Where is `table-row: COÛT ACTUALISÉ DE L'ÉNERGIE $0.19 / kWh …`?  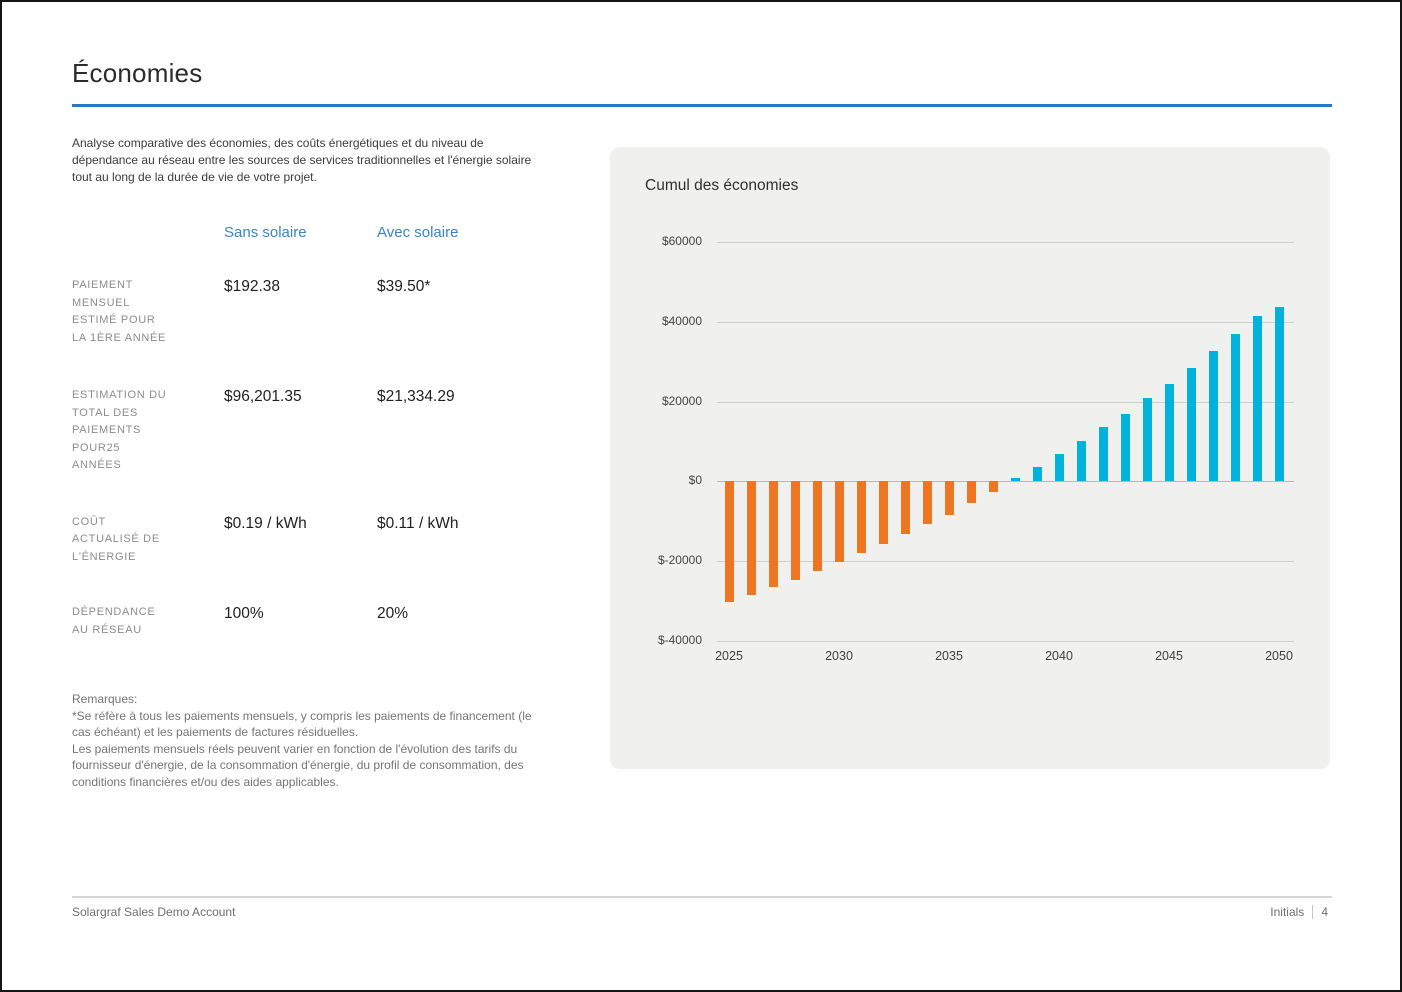 table-row: COÛT ACTUALISÉ DE L'ÉNERGIE $0.19 / kWh … is located at coordinates (317, 540).